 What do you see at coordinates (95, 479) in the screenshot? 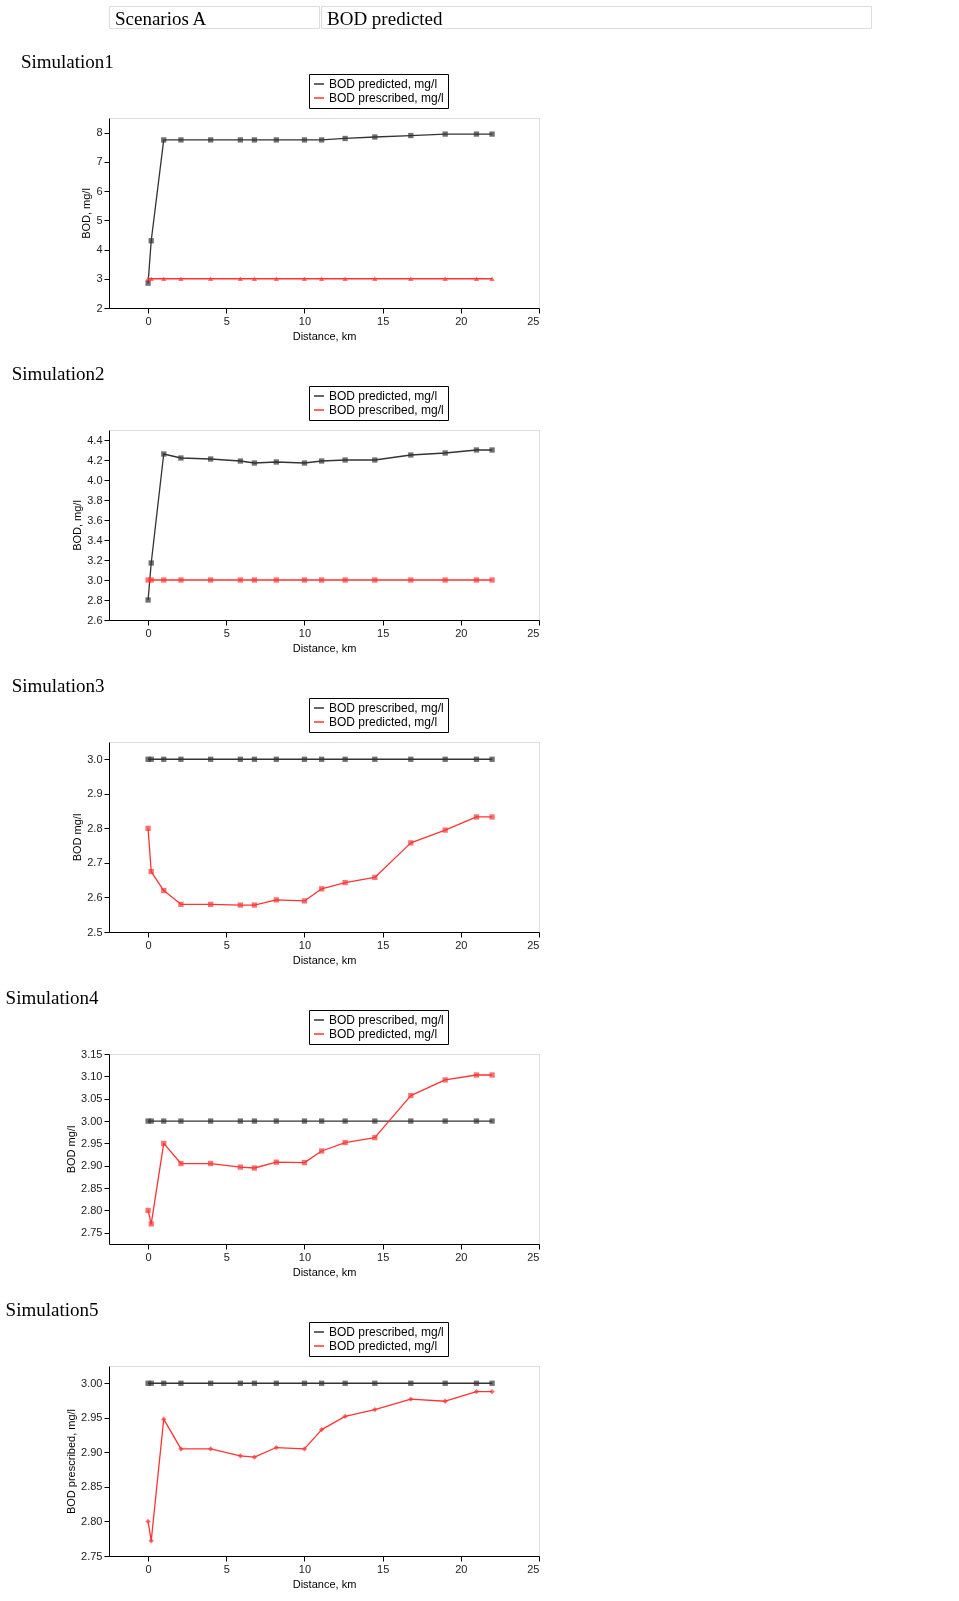
I see `y-tick-label: 4.0` at bounding box center [95, 479].